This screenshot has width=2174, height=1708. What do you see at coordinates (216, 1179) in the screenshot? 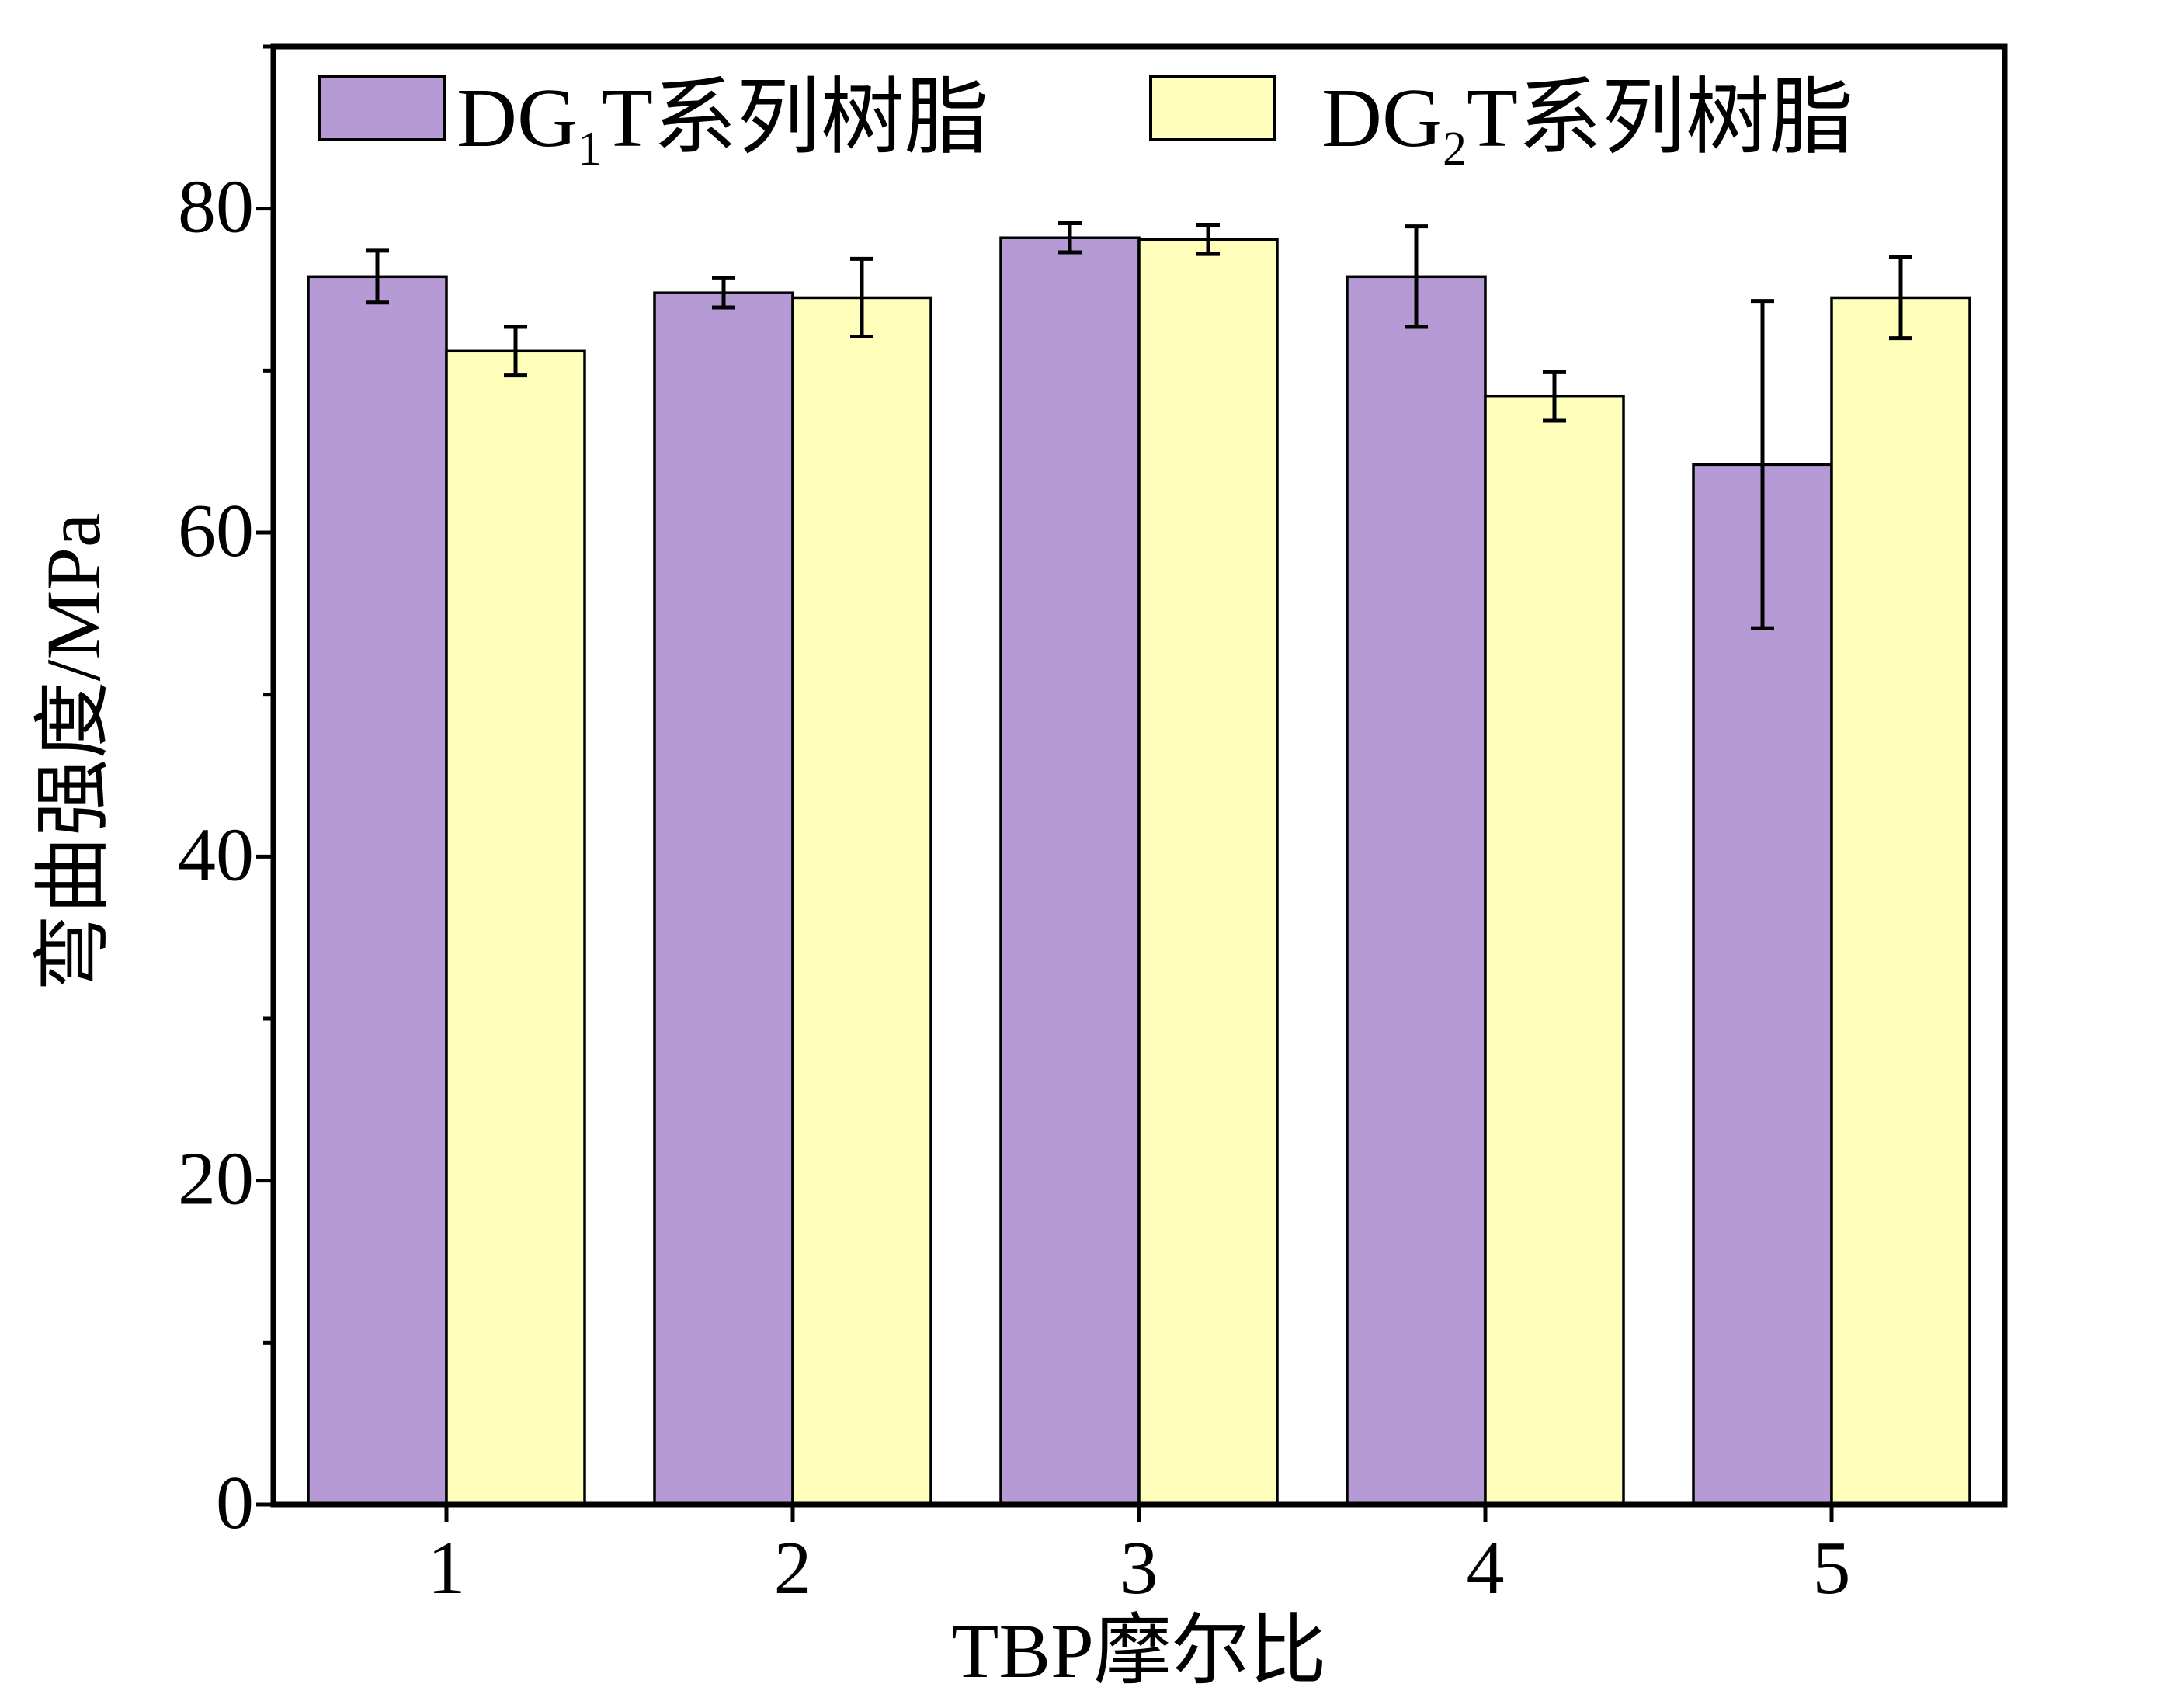
I see `y-tick-label: 20` at bounding box center [216, 1179].